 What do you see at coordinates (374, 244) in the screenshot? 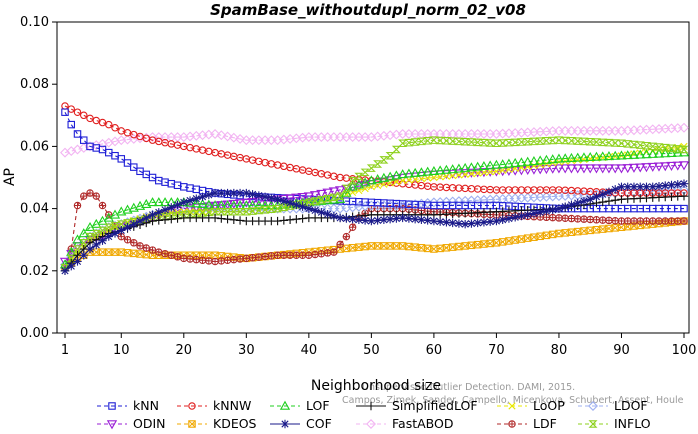
I see `series-kdeos` at bounding box center [374, 244].